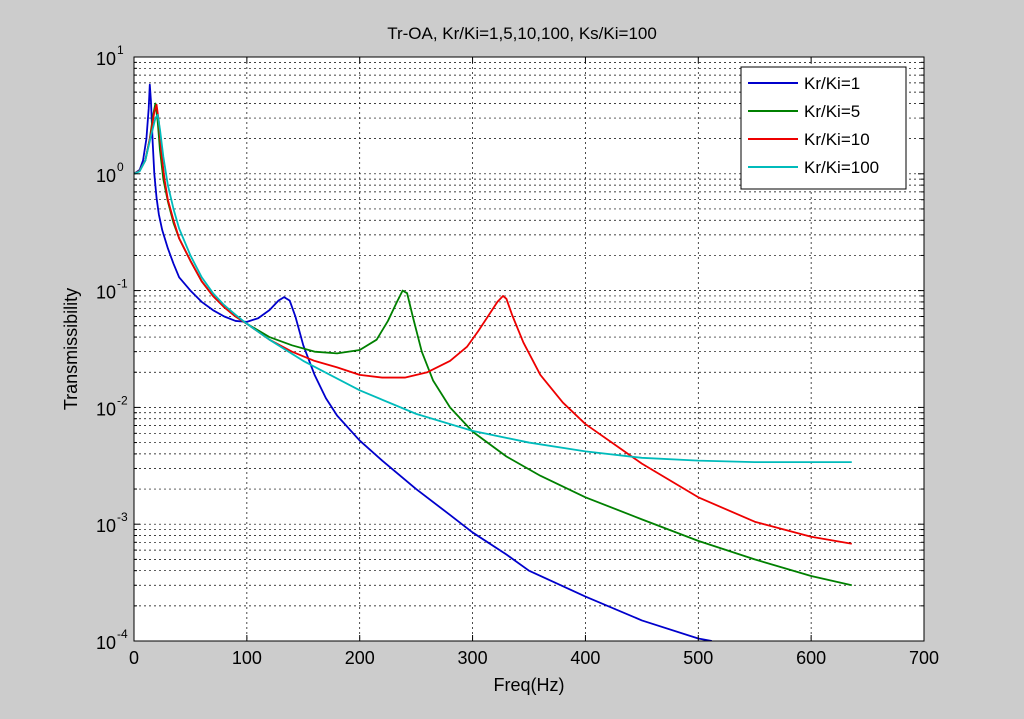  I want to click on x-tick-label: 300, so click(473, 658).